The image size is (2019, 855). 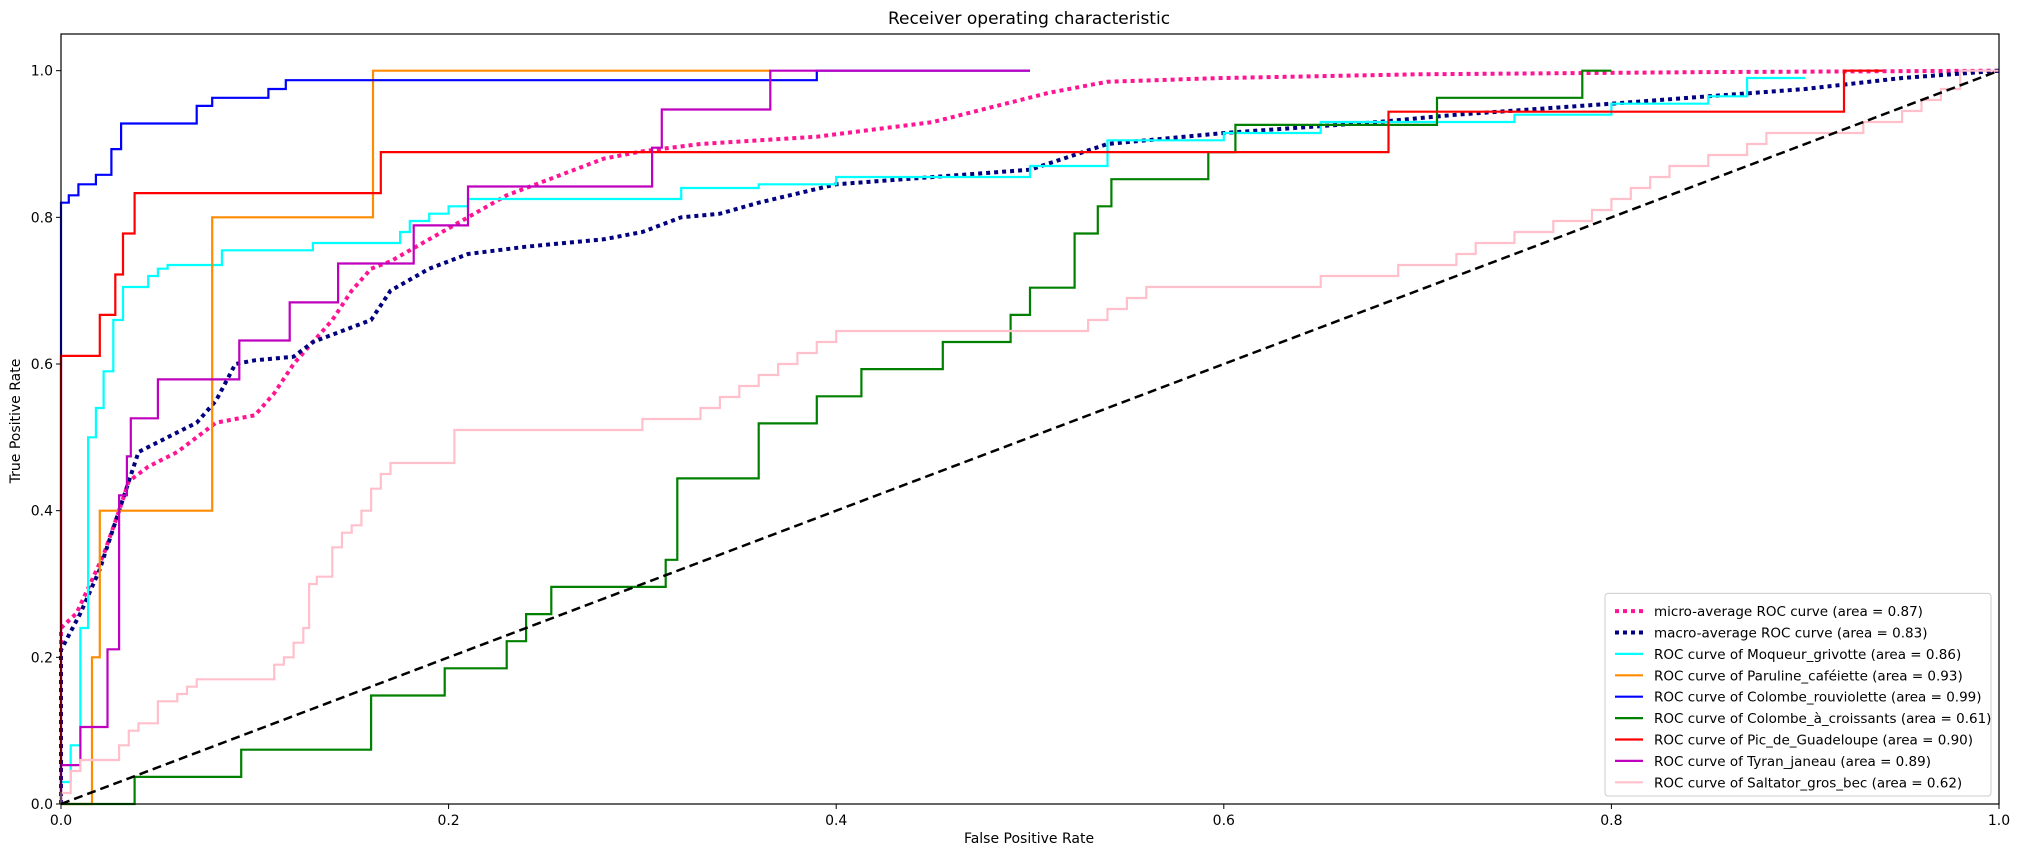 What do you see at coordinates (1999, 821) in the screenshot?
I see `x-tick-label: 1.0` at bounding box center [1999, 821].